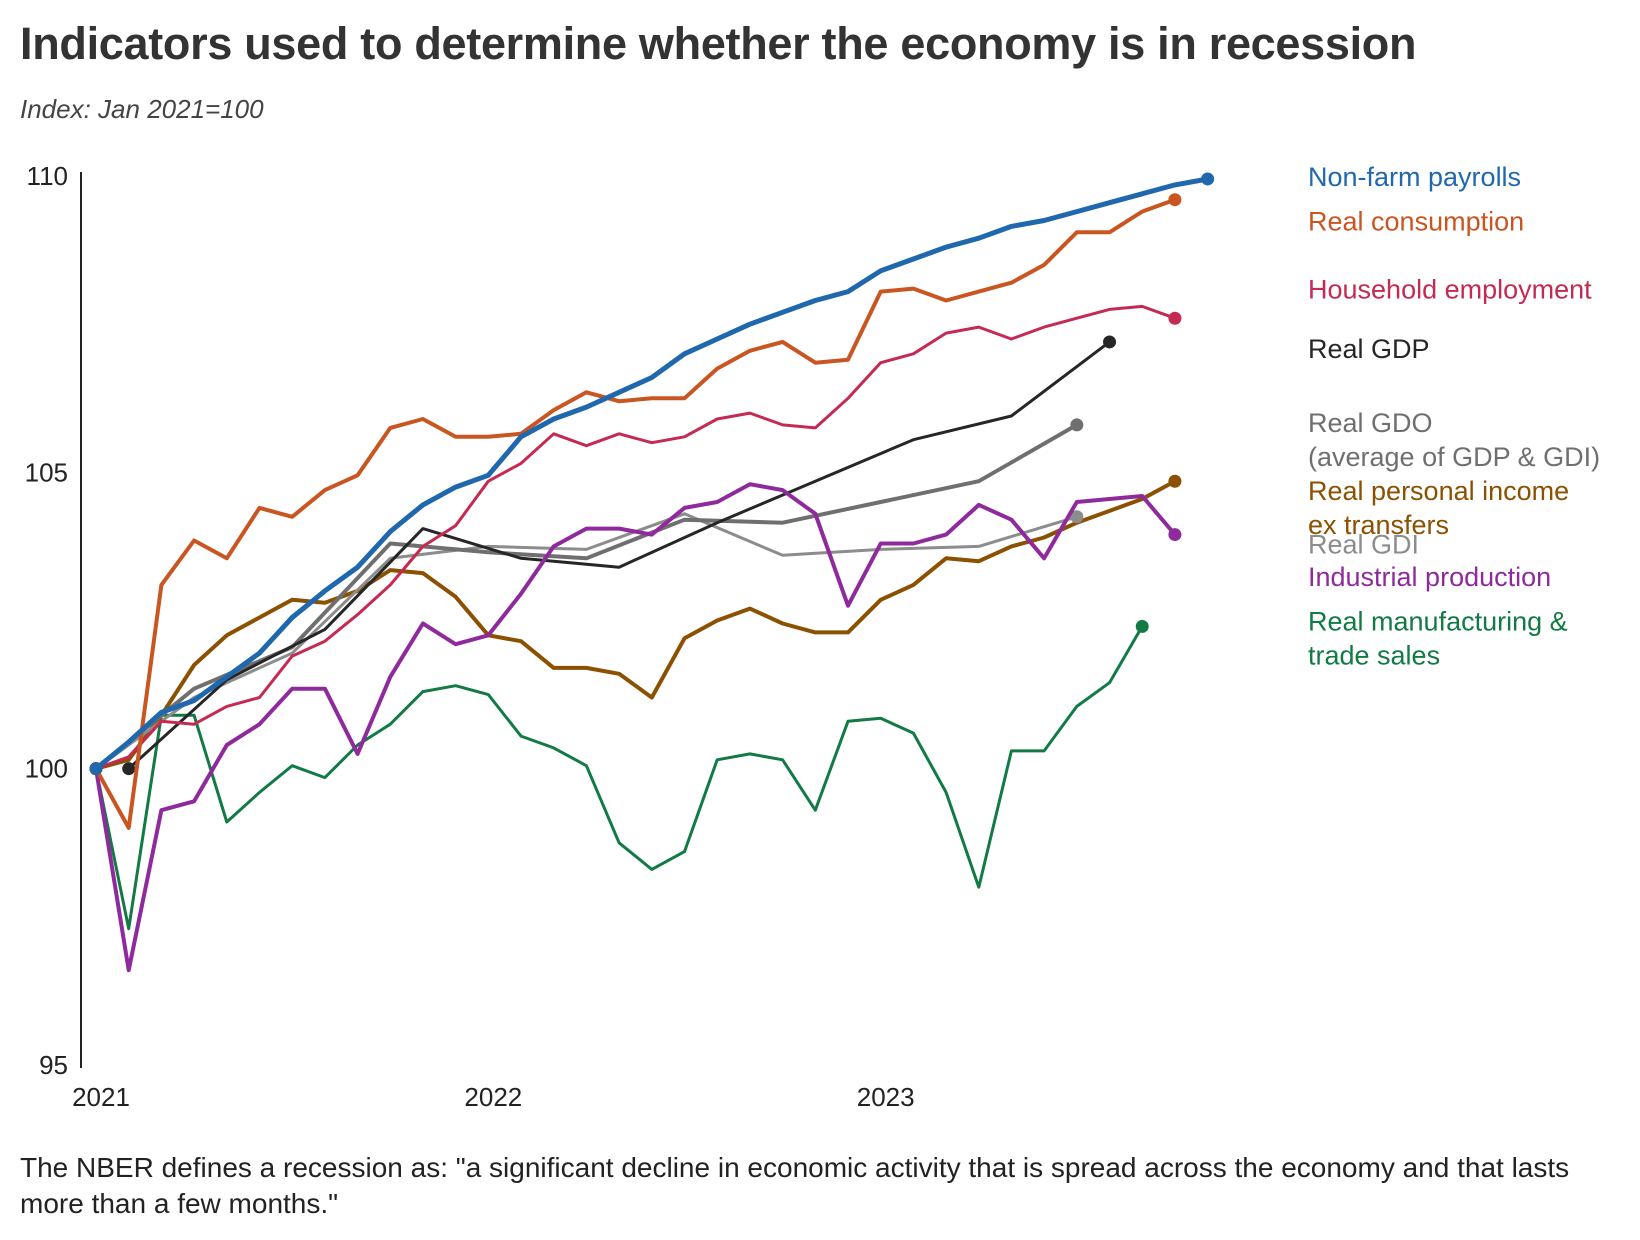 This screenshot has height=1240, width=1640. What do you see at coordinates (493, 1097) in the screenshot?
I see `x-tick-label: 2022` at bounding box center [493, 1097].